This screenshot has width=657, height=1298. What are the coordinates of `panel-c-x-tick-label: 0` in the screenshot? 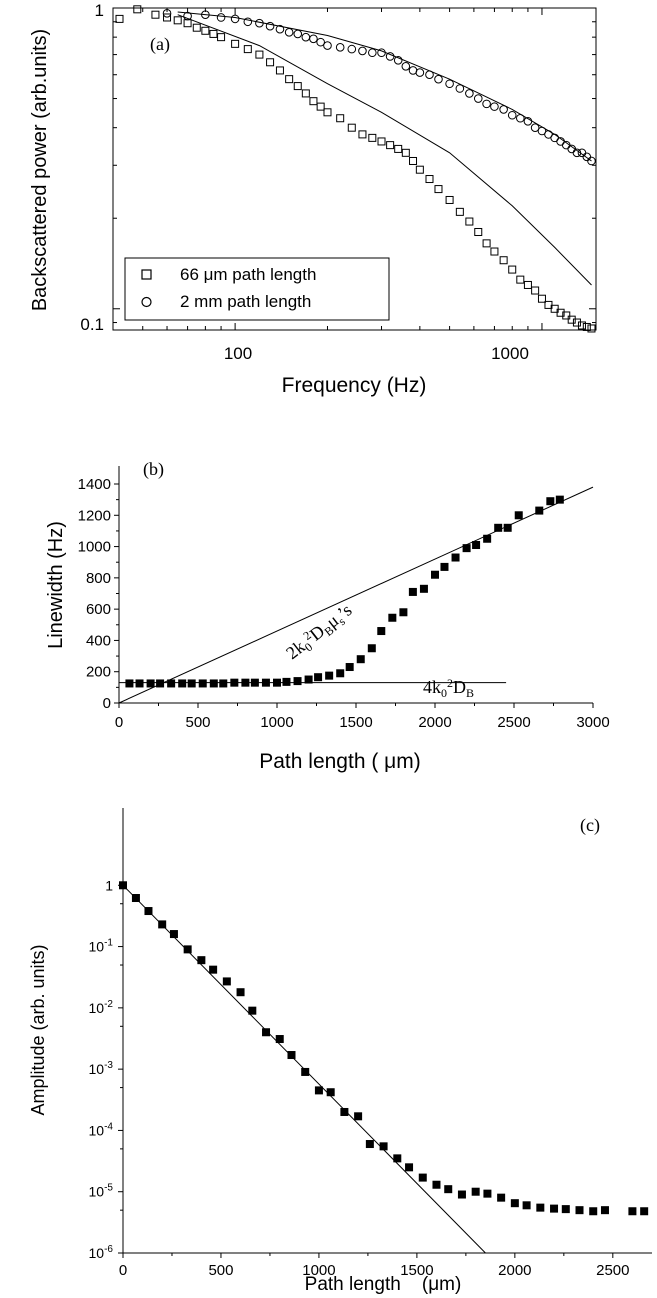 It's located at (123, 1270).